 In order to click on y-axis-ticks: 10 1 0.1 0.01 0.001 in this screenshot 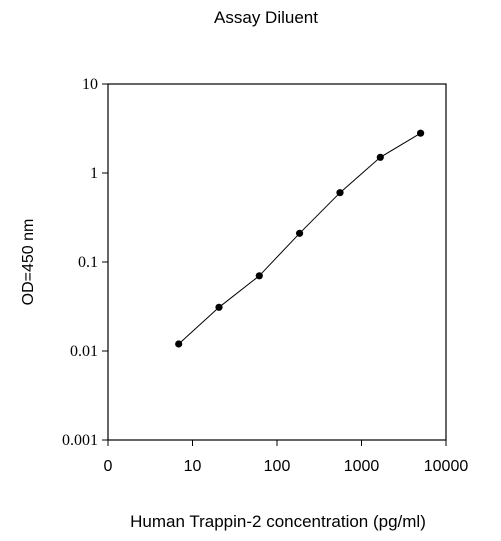, I will do `click(85, 262)`.